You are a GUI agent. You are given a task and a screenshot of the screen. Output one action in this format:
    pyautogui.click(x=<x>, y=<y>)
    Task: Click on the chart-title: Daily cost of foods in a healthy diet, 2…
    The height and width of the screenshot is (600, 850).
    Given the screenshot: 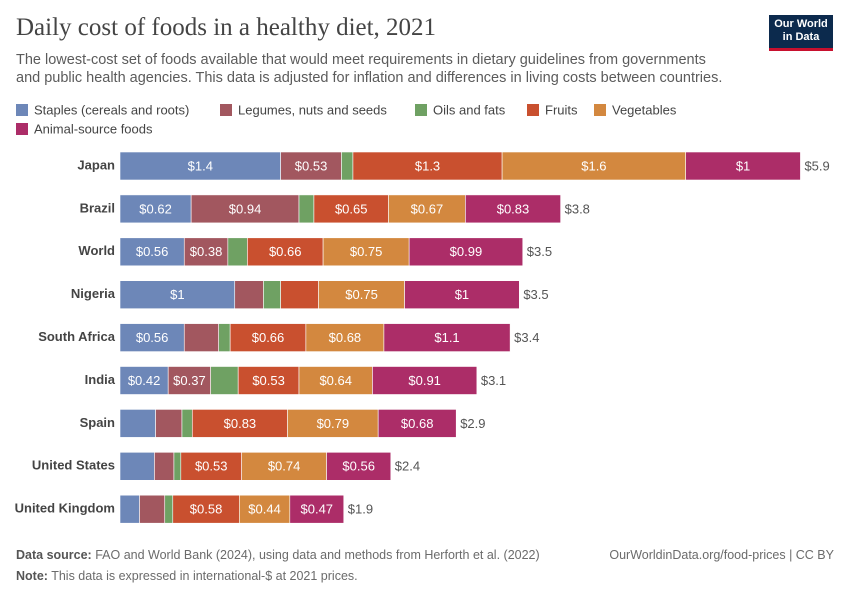 What is the action you would take?
    pyautogui.click(x=226, y=27)
    